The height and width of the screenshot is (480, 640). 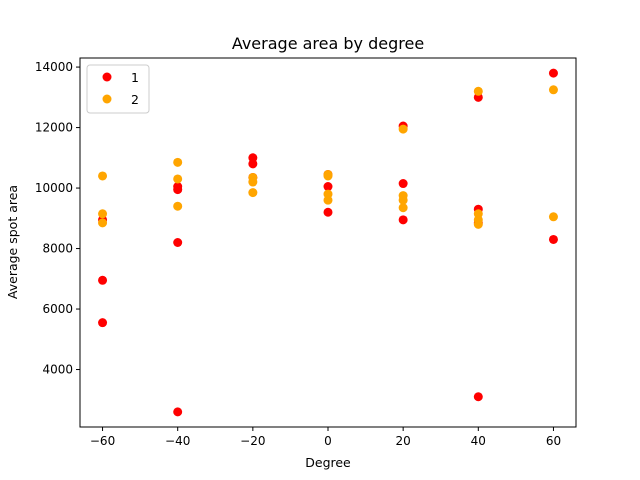 I want to click on y-tick-label: 8000, so click(x=57, y=249).